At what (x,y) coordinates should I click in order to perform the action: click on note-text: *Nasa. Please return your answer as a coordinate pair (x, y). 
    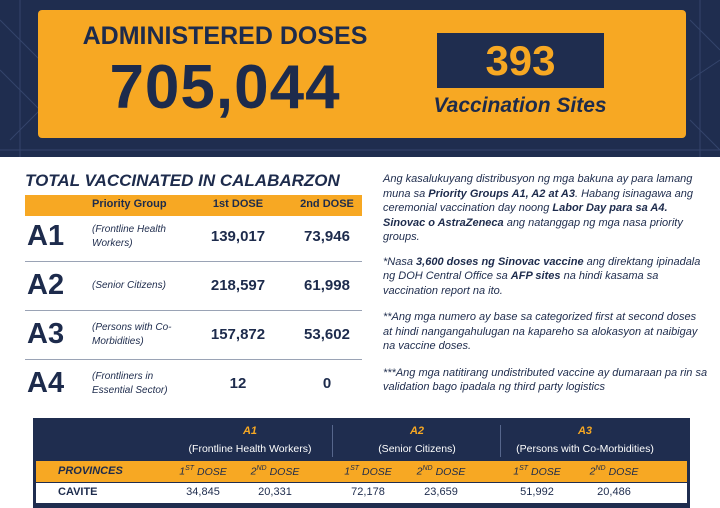
    Looking at the image, I should click on (400, 261).